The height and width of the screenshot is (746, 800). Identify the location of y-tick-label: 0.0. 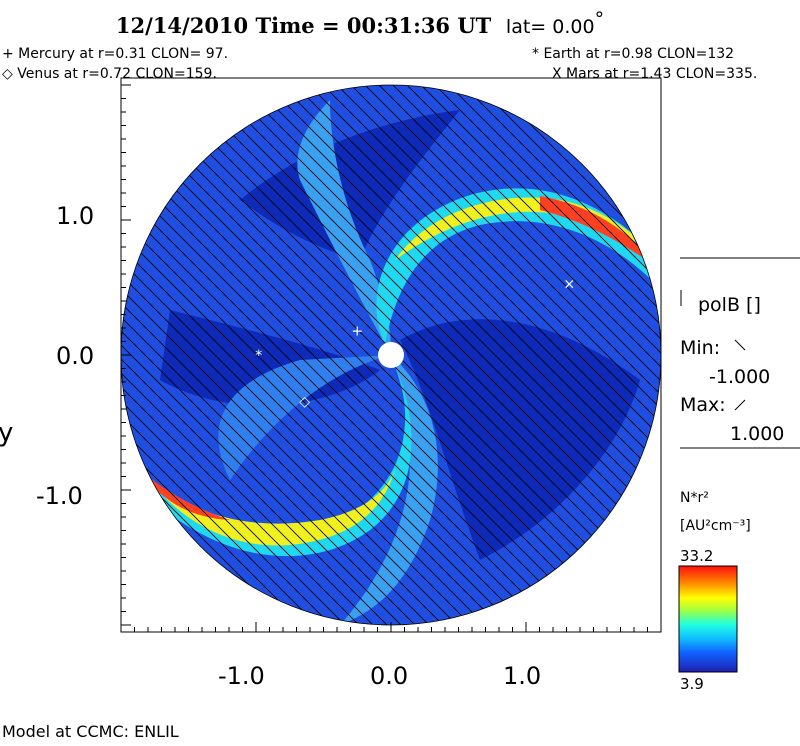
(75, 356).